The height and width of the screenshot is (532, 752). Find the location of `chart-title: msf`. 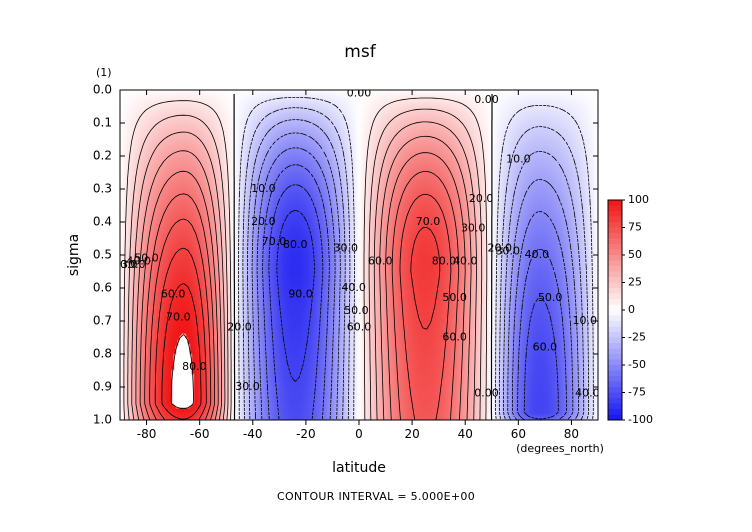

chart-title: msf is located at coordinates (360, 52).